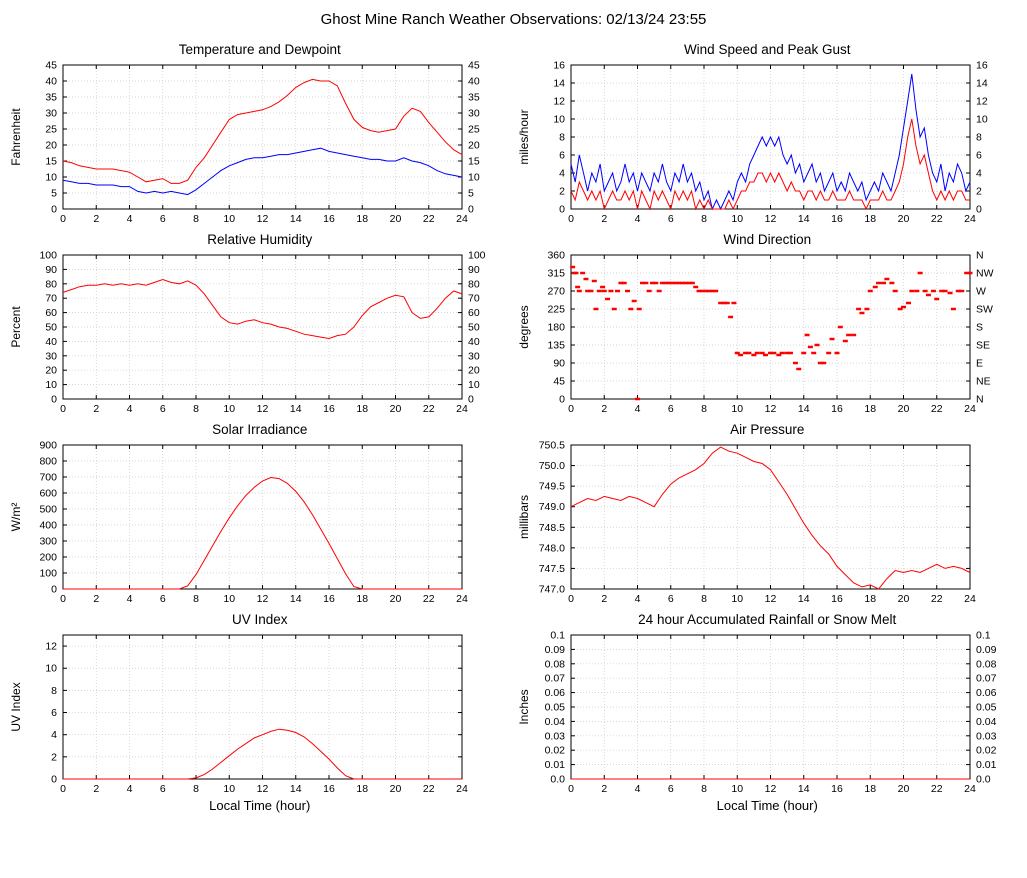 This screenshot has width=1027, height=878. I want to click on svg-text: UV Index, so click(16, 706).